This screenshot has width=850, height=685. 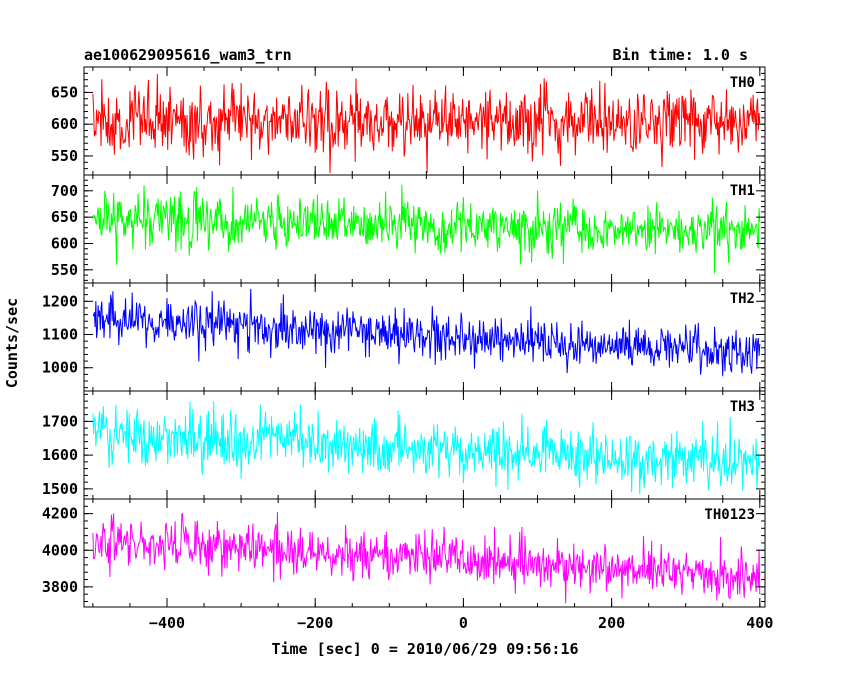 I want to click on panel-label: TH0, so click(x=742, y=83).